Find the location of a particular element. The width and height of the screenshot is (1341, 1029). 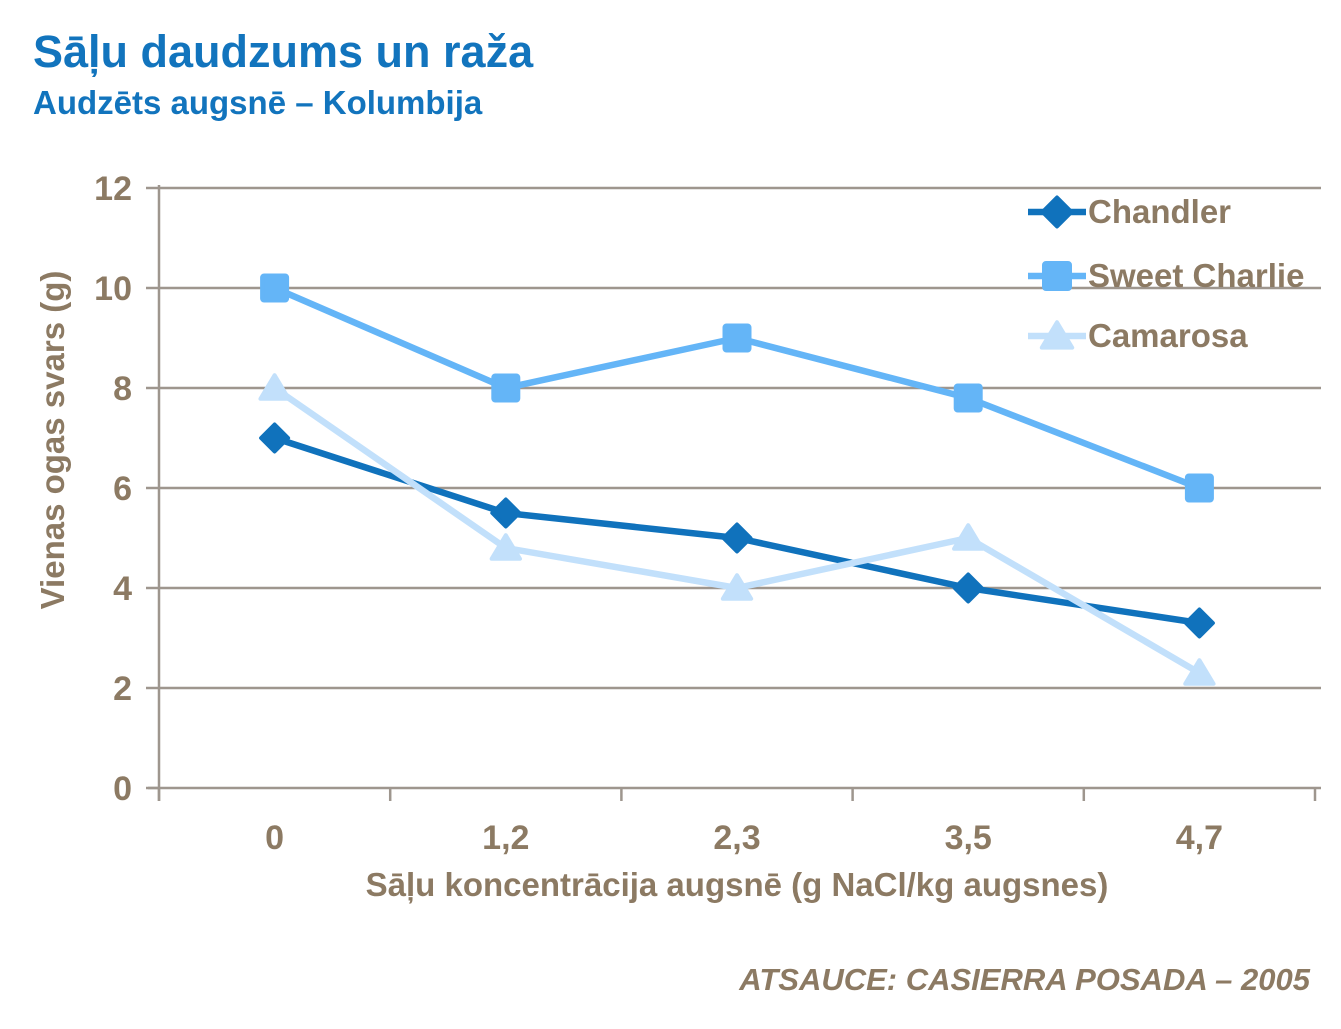

sweet-charlie-line-marker-icon is located at coordinates (1057, 276).